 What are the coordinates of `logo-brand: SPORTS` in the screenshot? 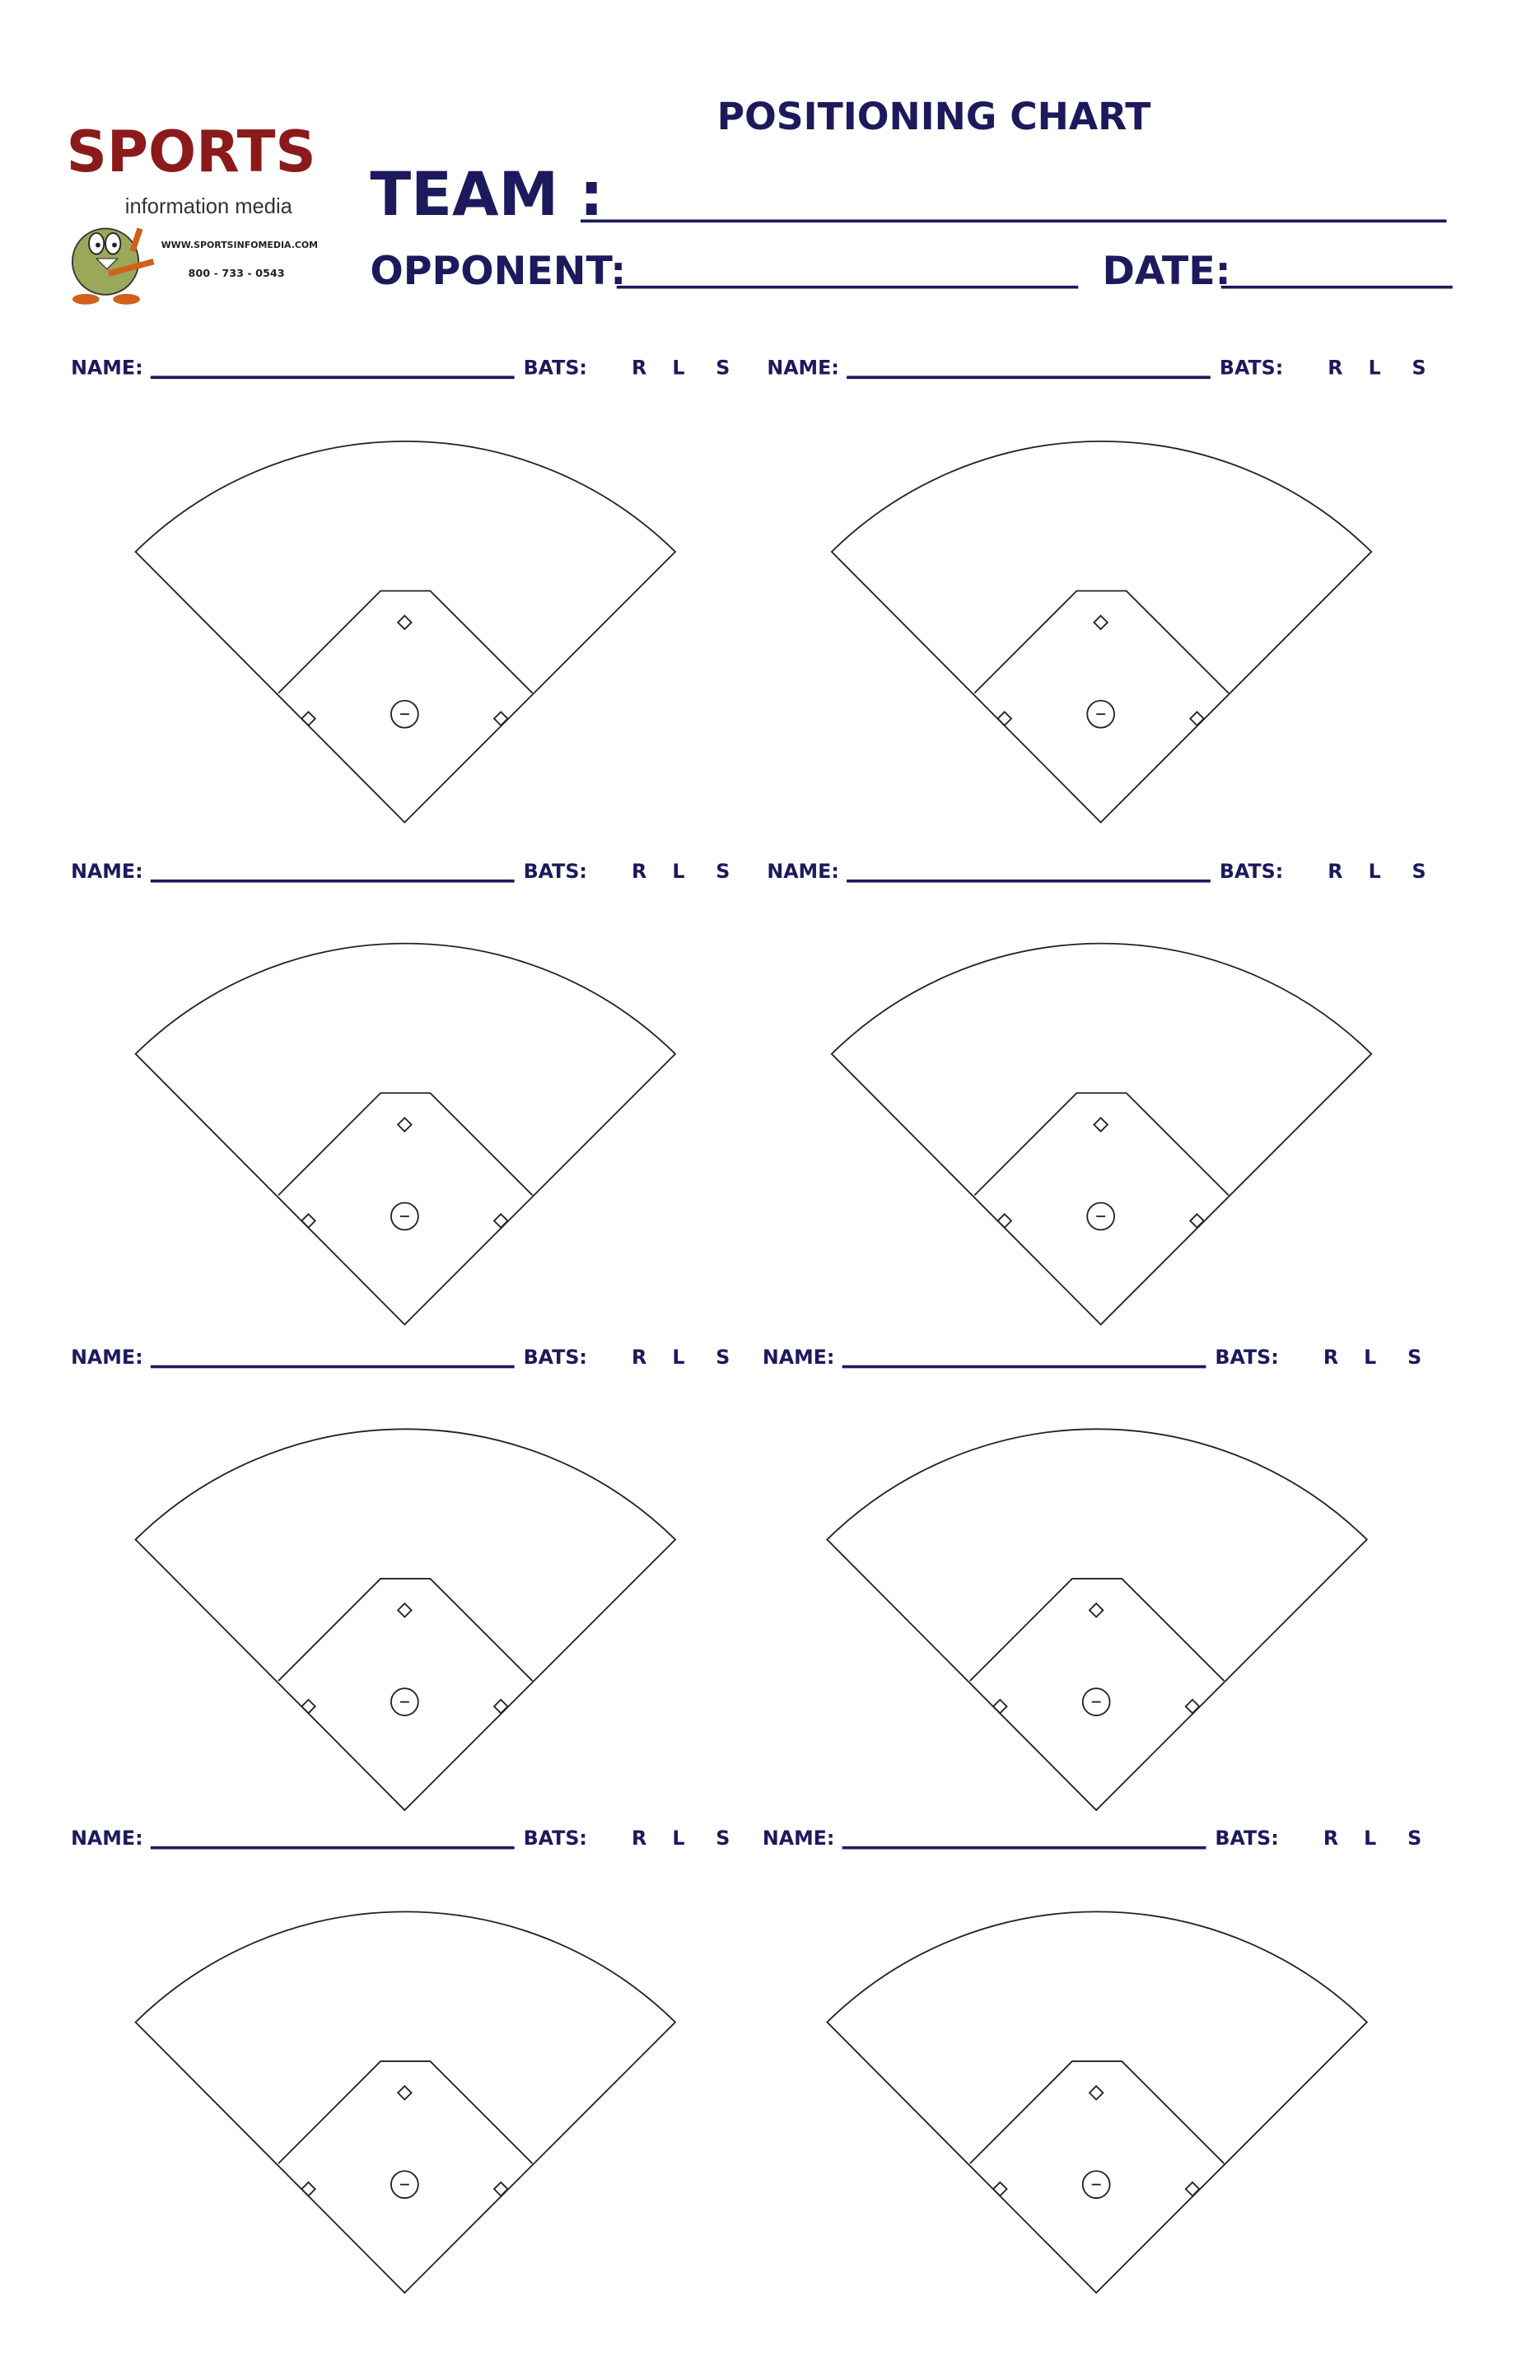 It's located at (191, 152).